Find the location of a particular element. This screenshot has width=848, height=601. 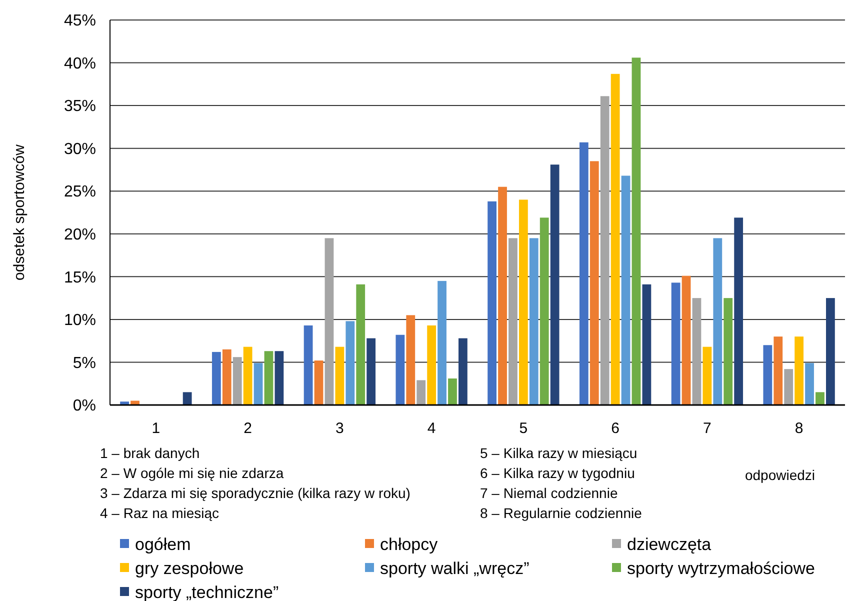

x-tick-label: 1 is located at coordinates (156, 428).